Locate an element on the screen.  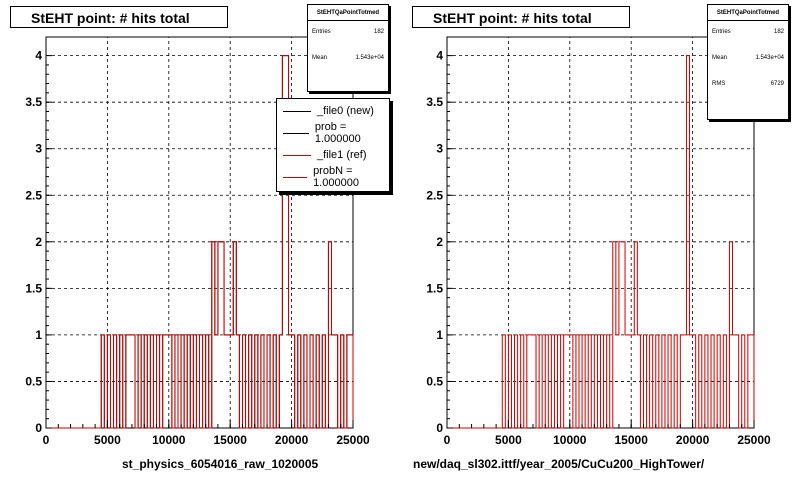
left-mean-label: Mean is located at coordinates (320, 58).